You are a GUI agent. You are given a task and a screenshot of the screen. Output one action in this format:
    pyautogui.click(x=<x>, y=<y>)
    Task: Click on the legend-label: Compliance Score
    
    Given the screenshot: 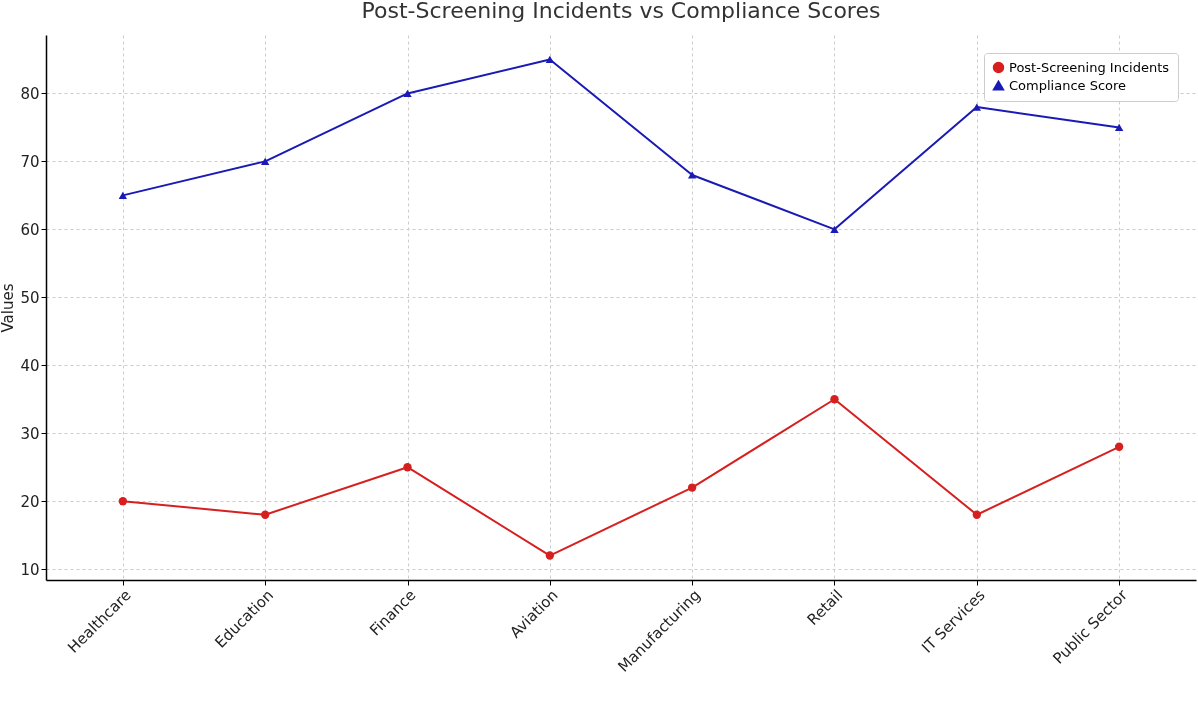 What is the action you would take?
    pyautogui.click(x=1068, y=85)
    